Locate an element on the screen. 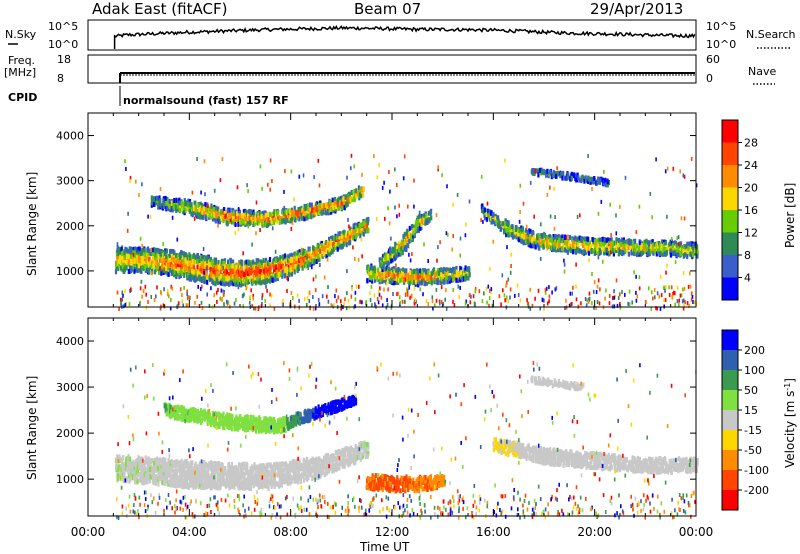  nave-label: Nave is located at coordinates (762, 71).